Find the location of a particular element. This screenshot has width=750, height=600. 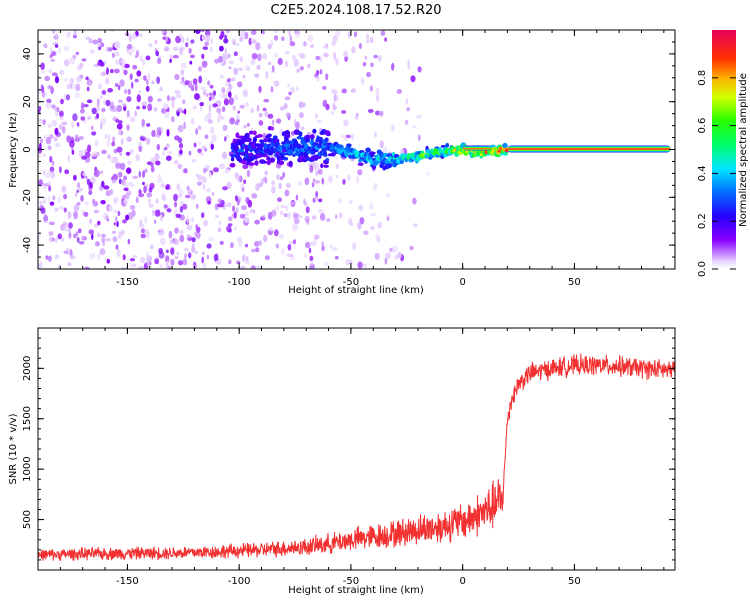

colorbar-ticks: 0.0 0.2 0.4 0.6 0.8 is located at coordinates (716, 173).